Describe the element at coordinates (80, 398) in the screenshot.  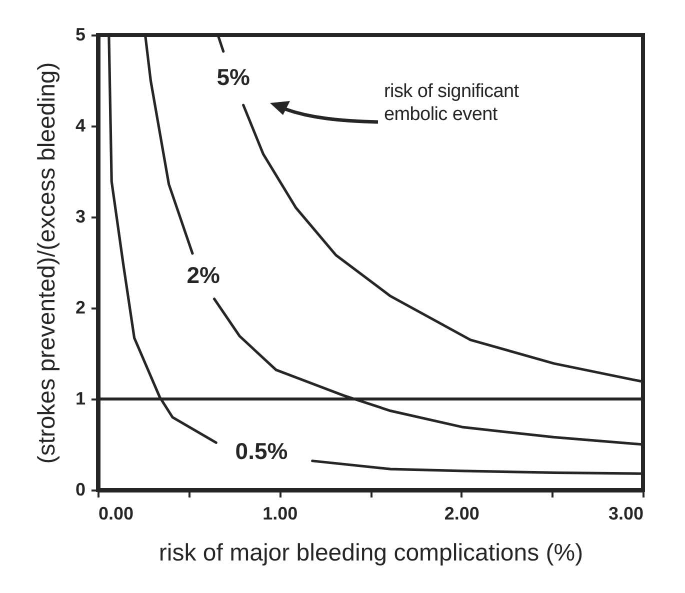
I see `y-tick-label: 1` at that location.